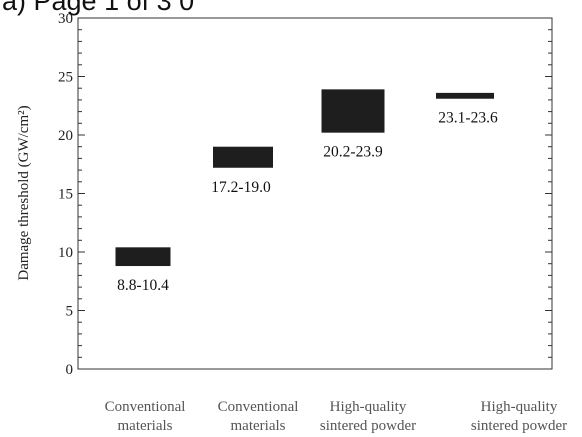  What do you see at coordinates (65, 78) in the screenshot?
I see `y-tick-label: 25` at bounding box center [65, 78].